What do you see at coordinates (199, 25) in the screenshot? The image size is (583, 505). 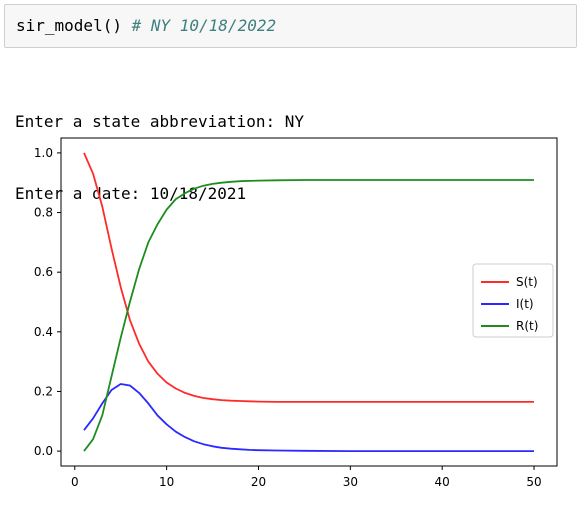 I see `code-comment: # NY 10/18/2022` at bounding box center [199, 25].